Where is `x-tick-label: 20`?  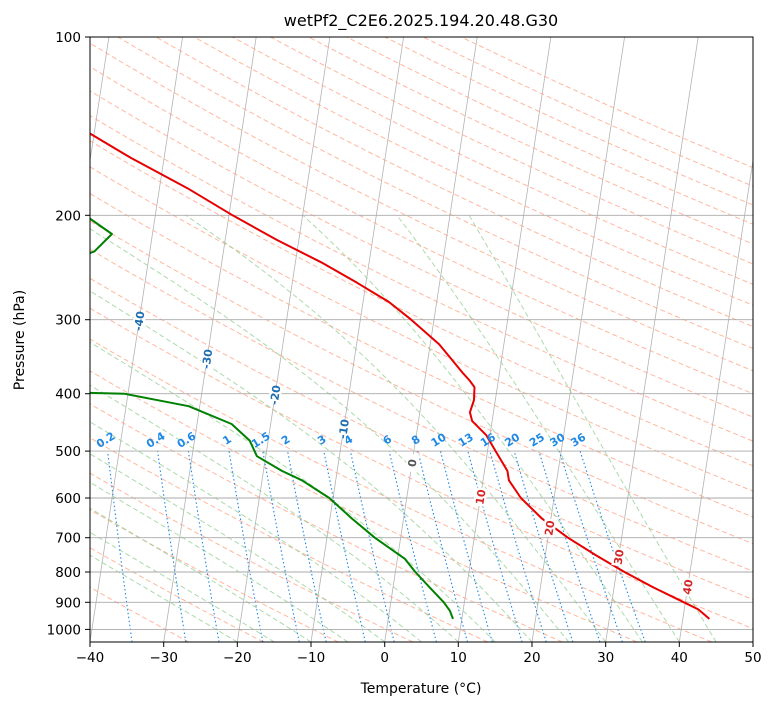
x-tick-label: 20 is located at coordinates (531, 658).